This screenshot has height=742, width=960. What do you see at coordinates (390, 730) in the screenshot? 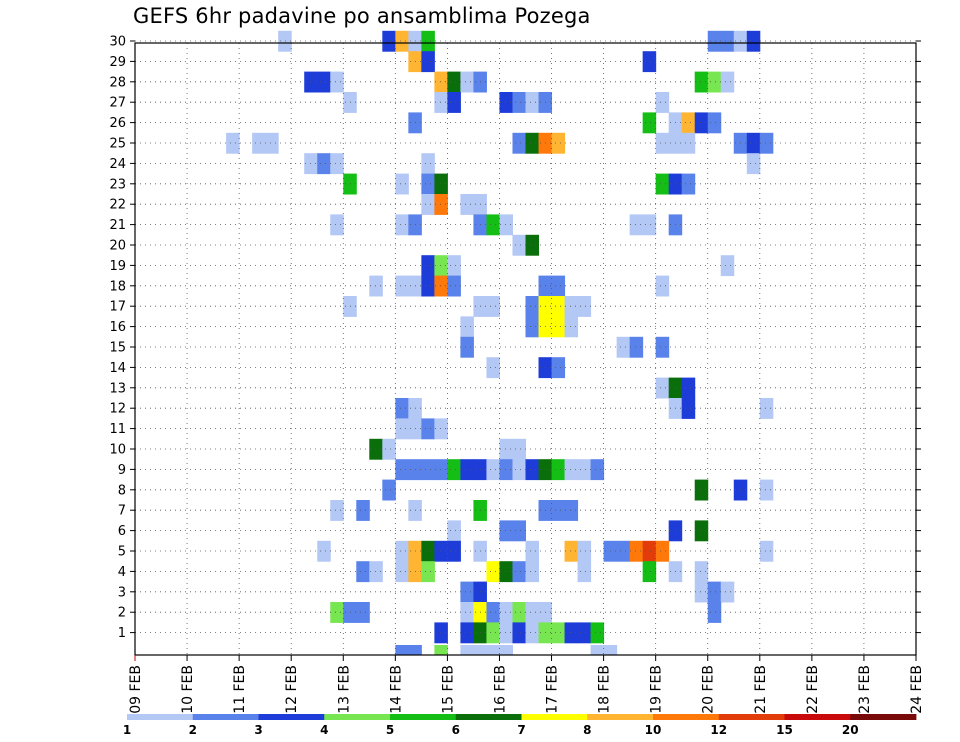
I see `colorbar-label: 5` at bounding box center [390, 730].